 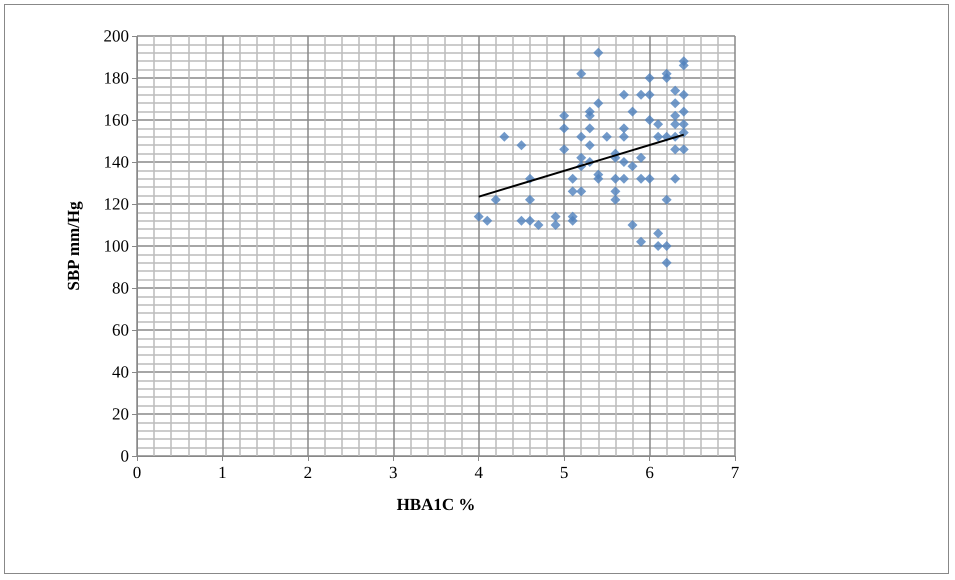 I want to click on y-tick-label: 0, so click(x=124, y=456).